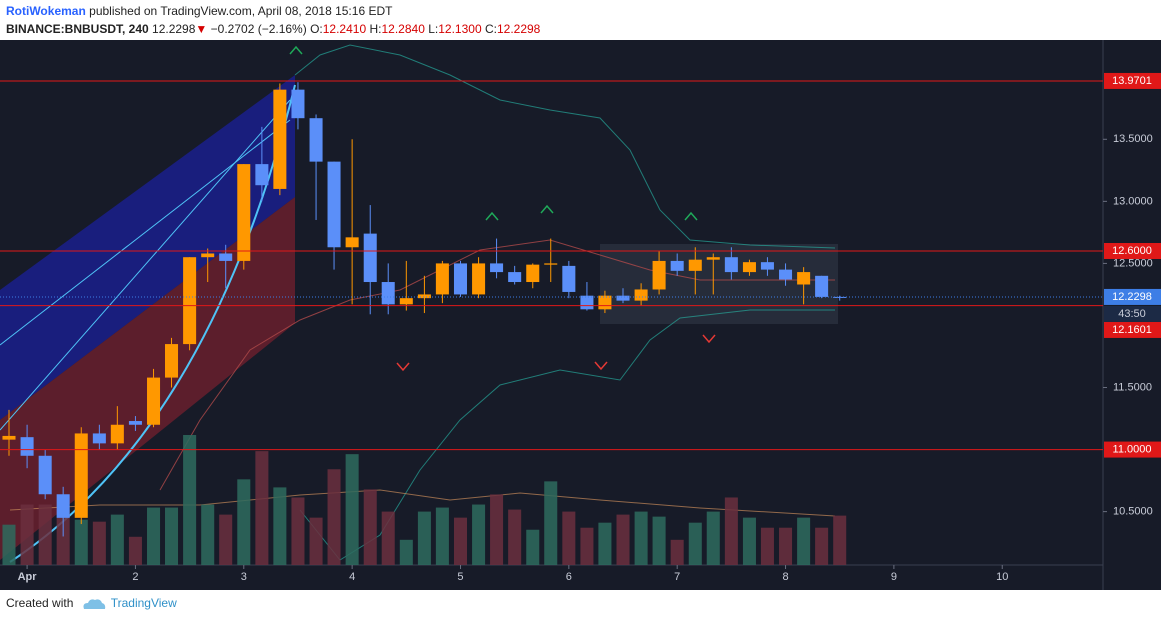  What do you see at coordinates (518, 29) in the screenshot?
I see `ohlc-value: 12.2298` at bounding box center [518, 29].